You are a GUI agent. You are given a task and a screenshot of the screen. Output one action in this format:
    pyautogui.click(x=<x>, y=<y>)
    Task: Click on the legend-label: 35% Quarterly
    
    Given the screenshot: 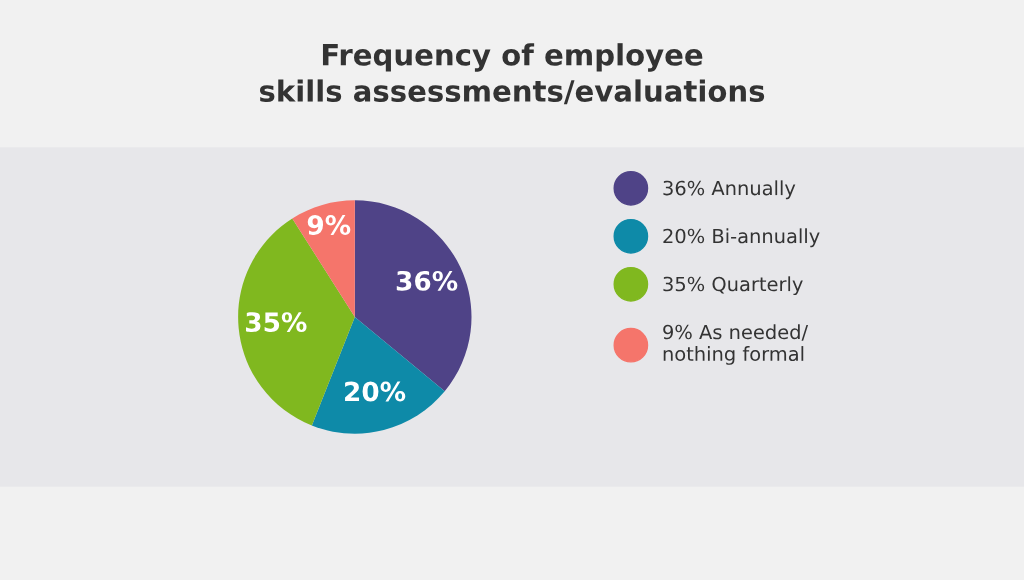 What is the action you would take?
    pyautogui.click(x=733, y=286)
    